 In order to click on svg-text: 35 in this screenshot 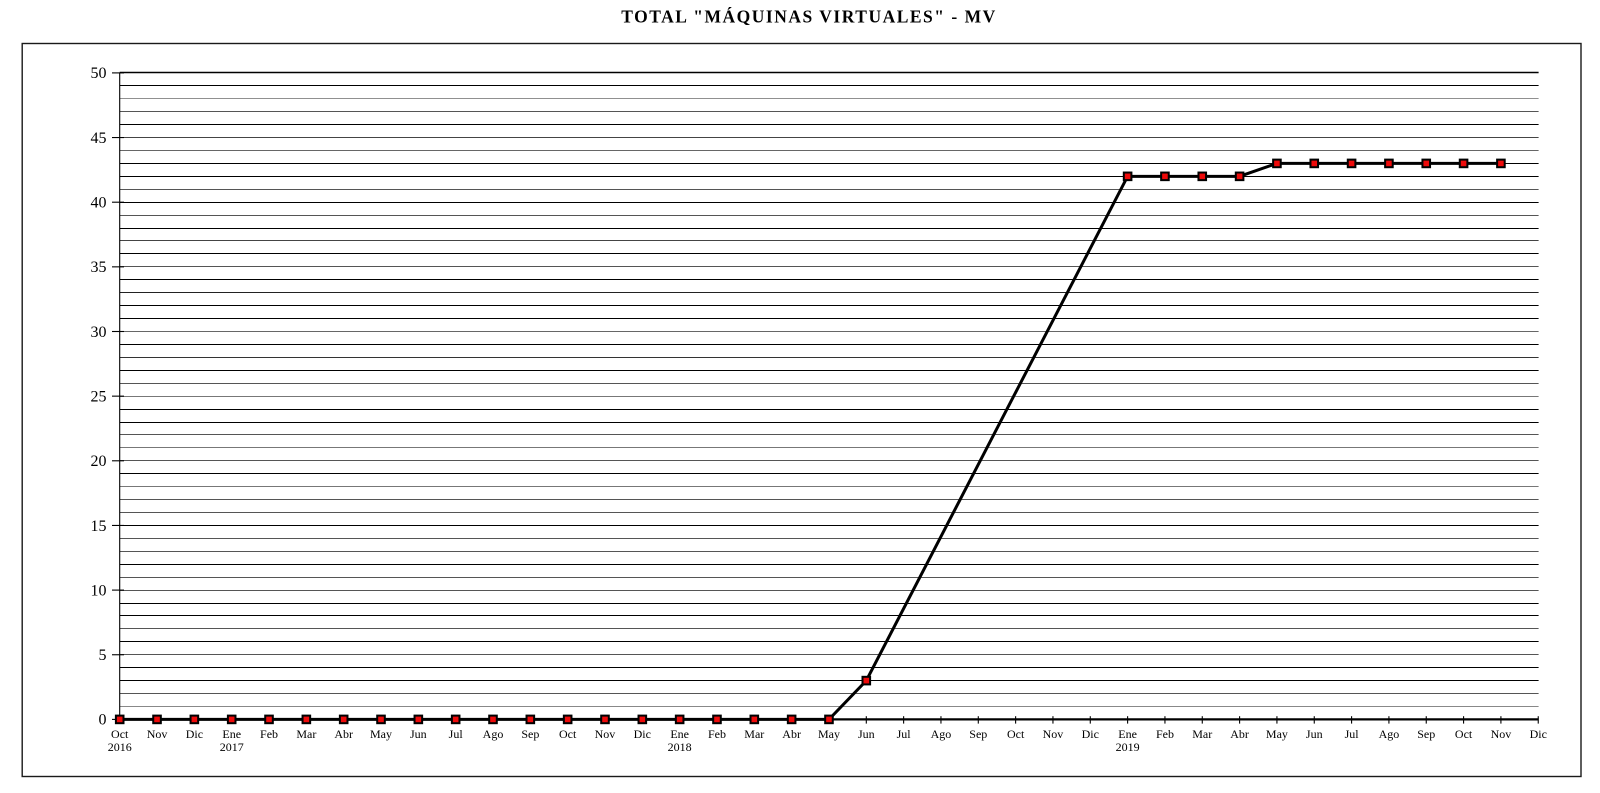, I will do `click(99, 267)`.